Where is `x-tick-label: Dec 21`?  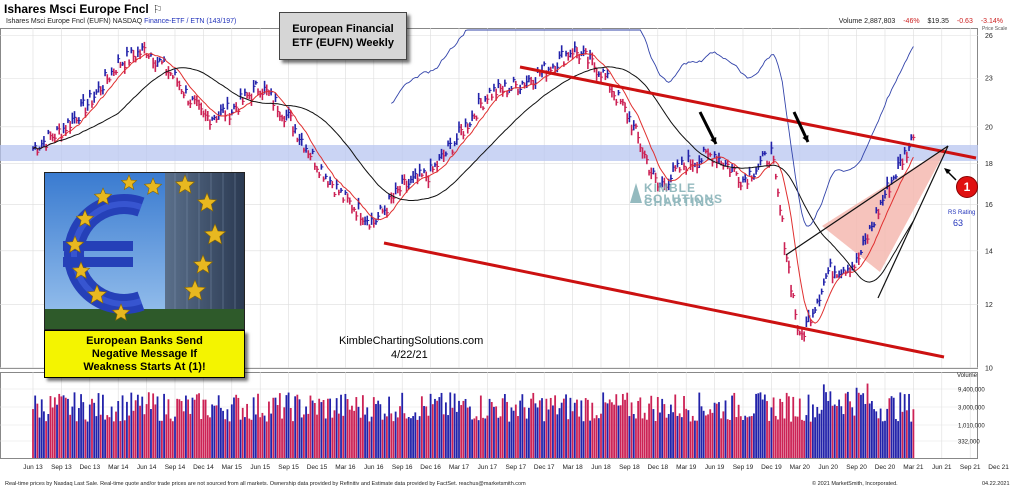 x-tick-label: Dec 21 is located at coordinates (998, 467).